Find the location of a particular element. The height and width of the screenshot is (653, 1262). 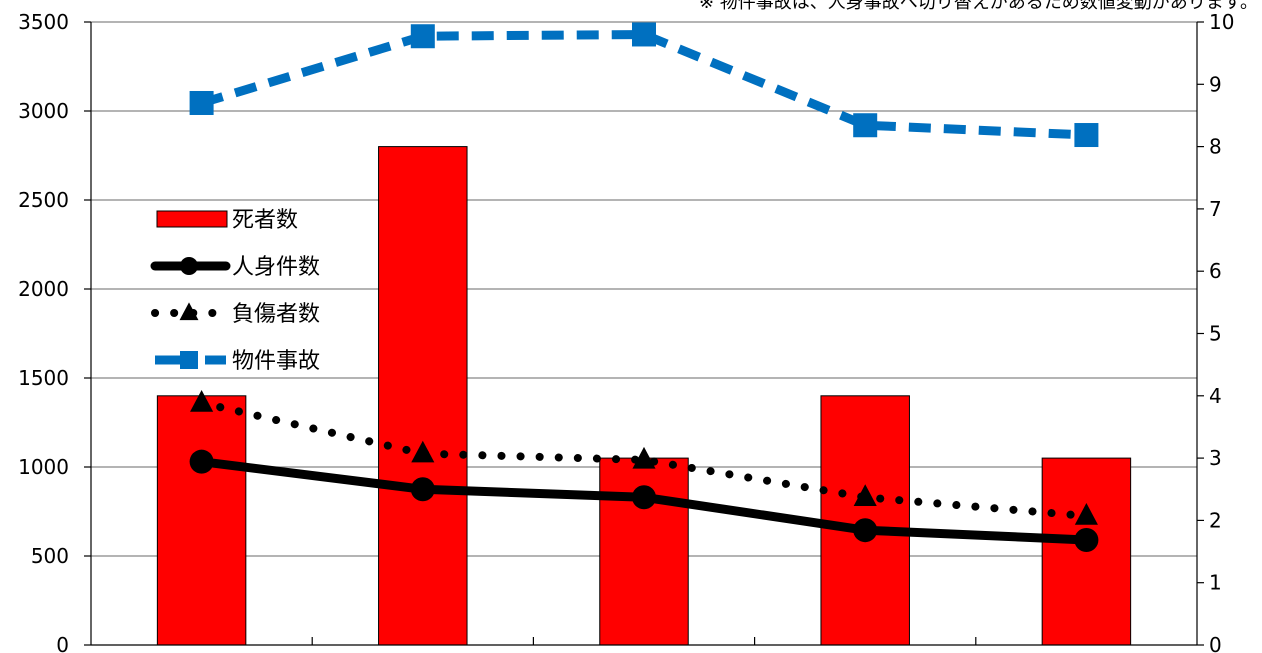

legend-item: 死者数 is located at coordinates (227, 220).